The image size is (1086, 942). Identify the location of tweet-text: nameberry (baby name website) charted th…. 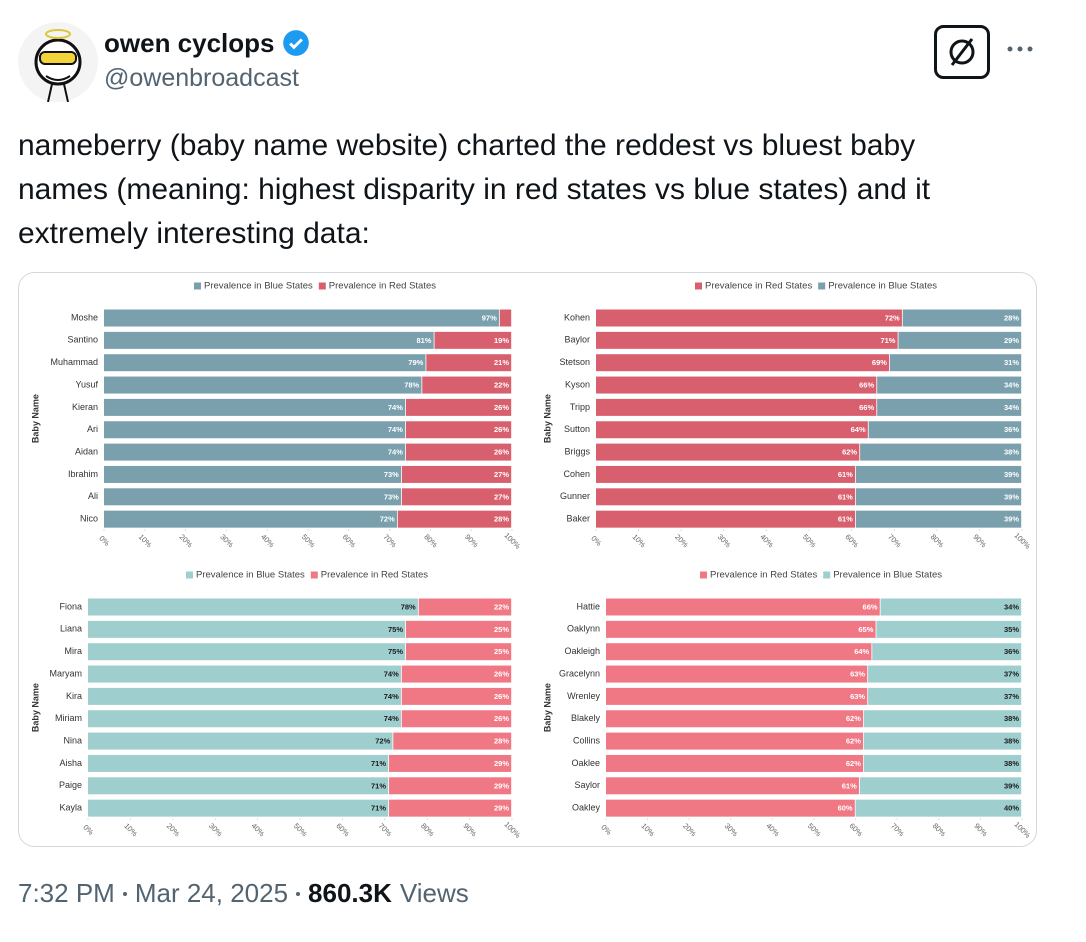
(474, 189).